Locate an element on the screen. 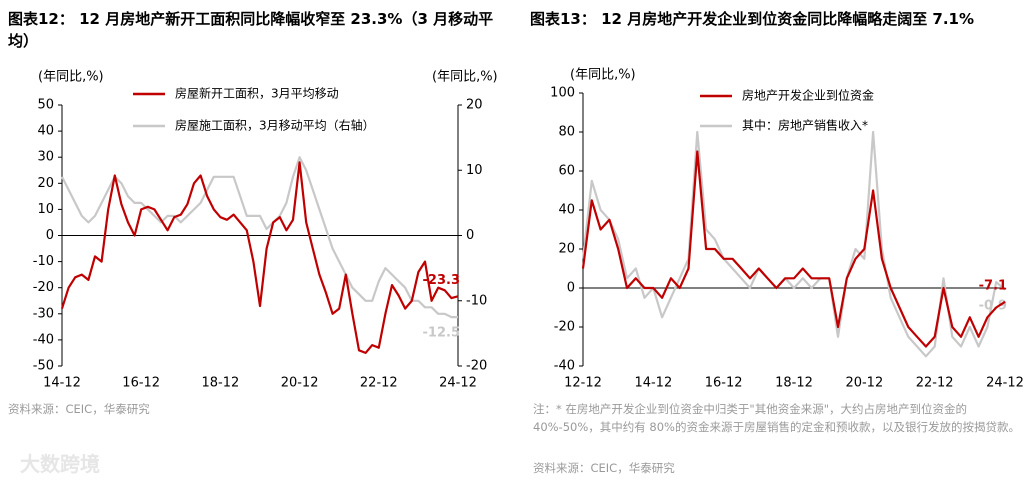 The height and width of the screenshot is (480, 1033). value-label: -7.1 is located at coordinates (993, 285).